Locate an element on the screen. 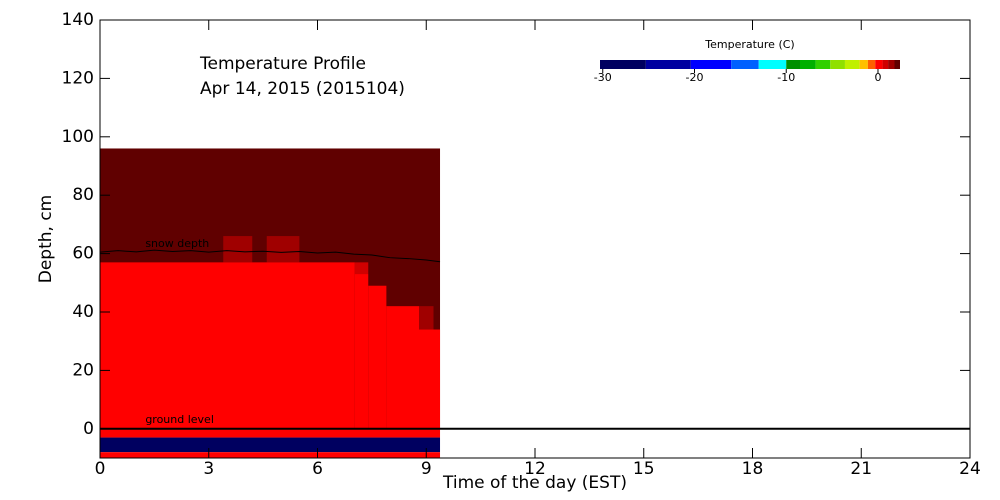  y-axis-label: Depth, cm is located at coordinates (46, 239).